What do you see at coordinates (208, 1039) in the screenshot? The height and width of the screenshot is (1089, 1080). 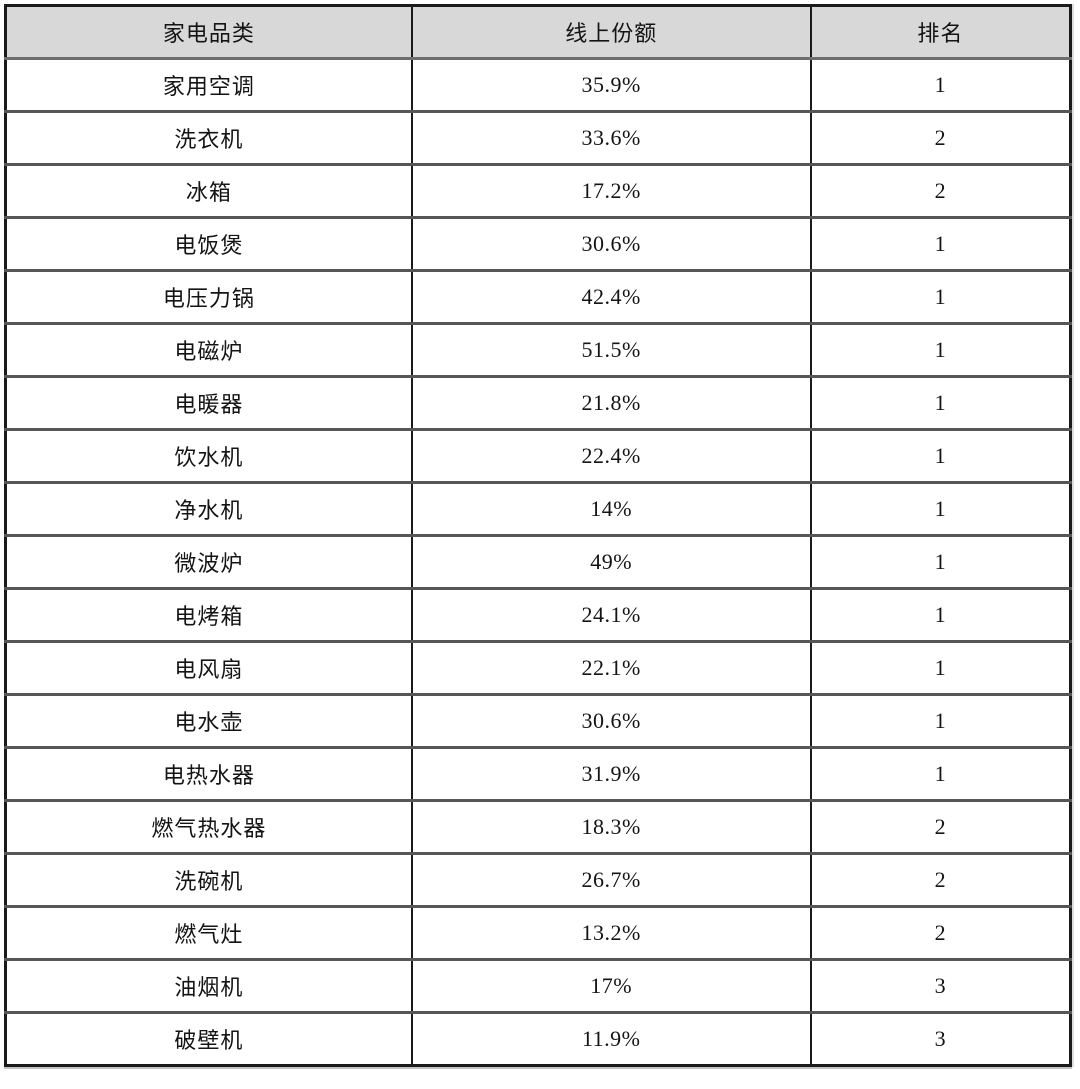 I see `category-cell: 破壁机` at bounding box center [208, 1039].